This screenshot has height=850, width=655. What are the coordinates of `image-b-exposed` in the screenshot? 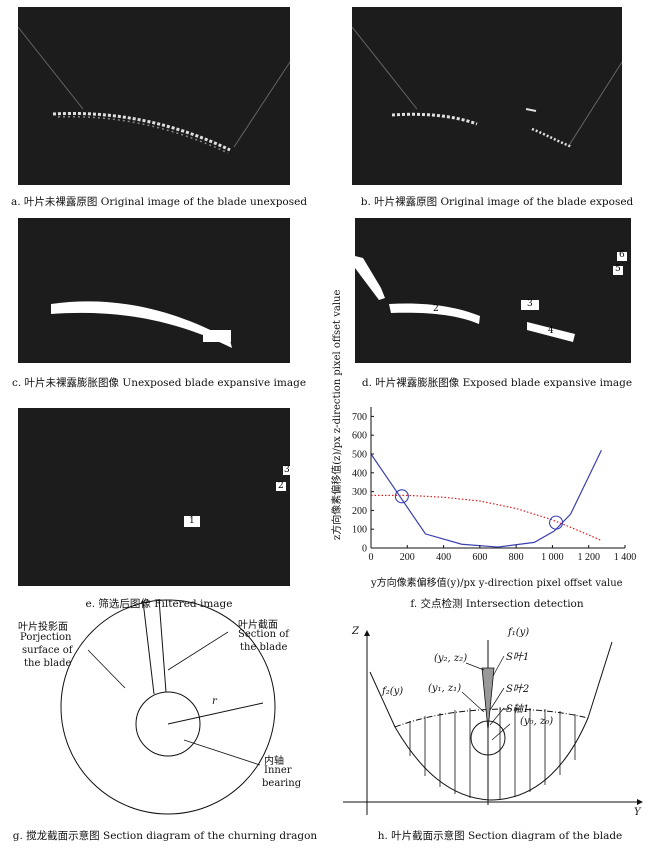 It's located at (487, 96).